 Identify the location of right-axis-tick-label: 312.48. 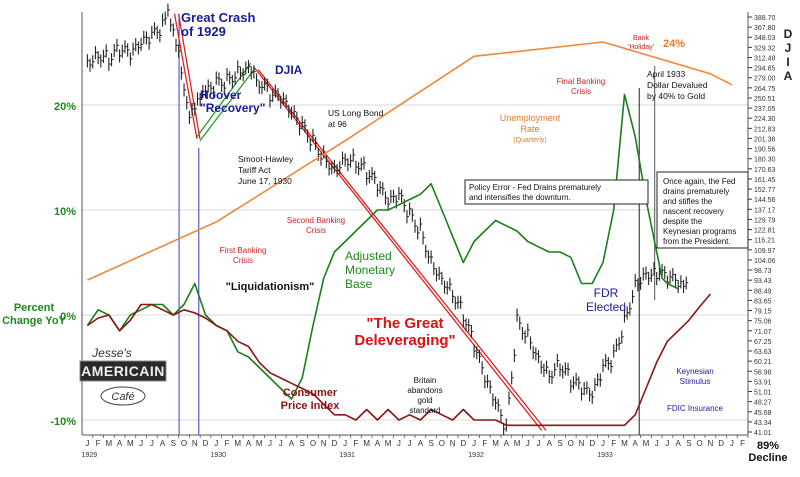
(765, 58).